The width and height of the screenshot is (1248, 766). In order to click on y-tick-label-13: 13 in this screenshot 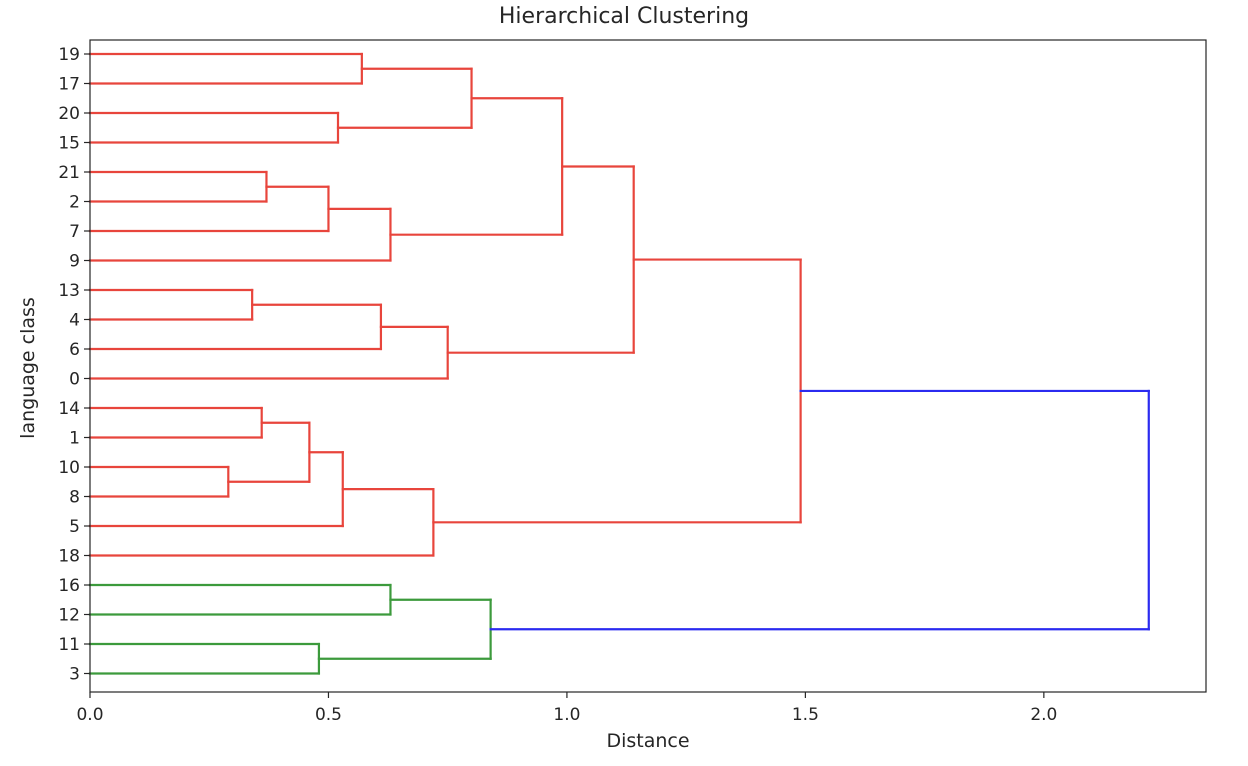, I will do `click(69, 291)`.